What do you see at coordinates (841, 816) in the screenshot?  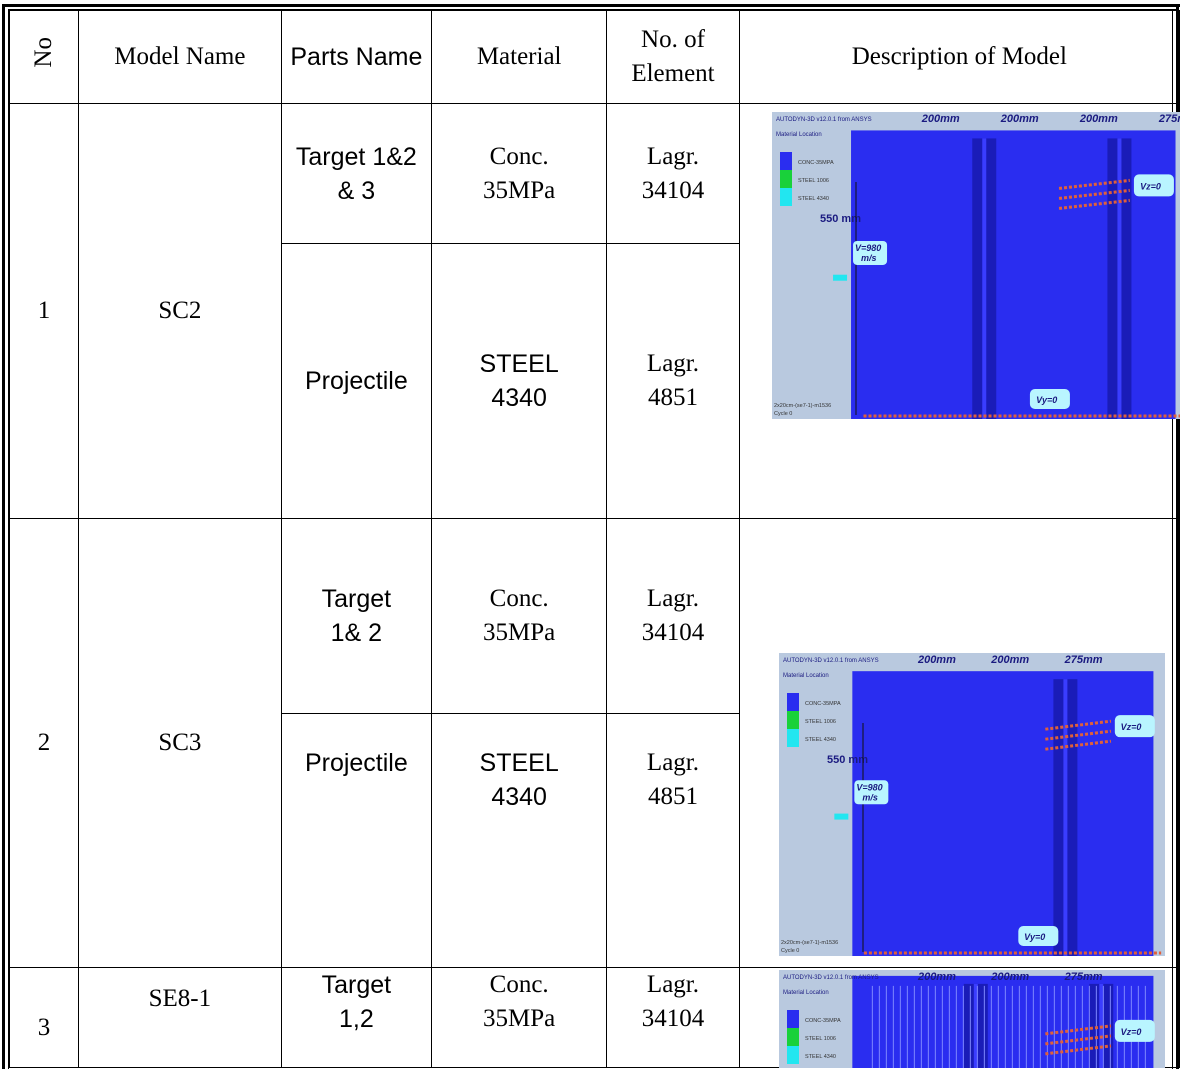 I see `projectile` at bounding box center [841, 816].